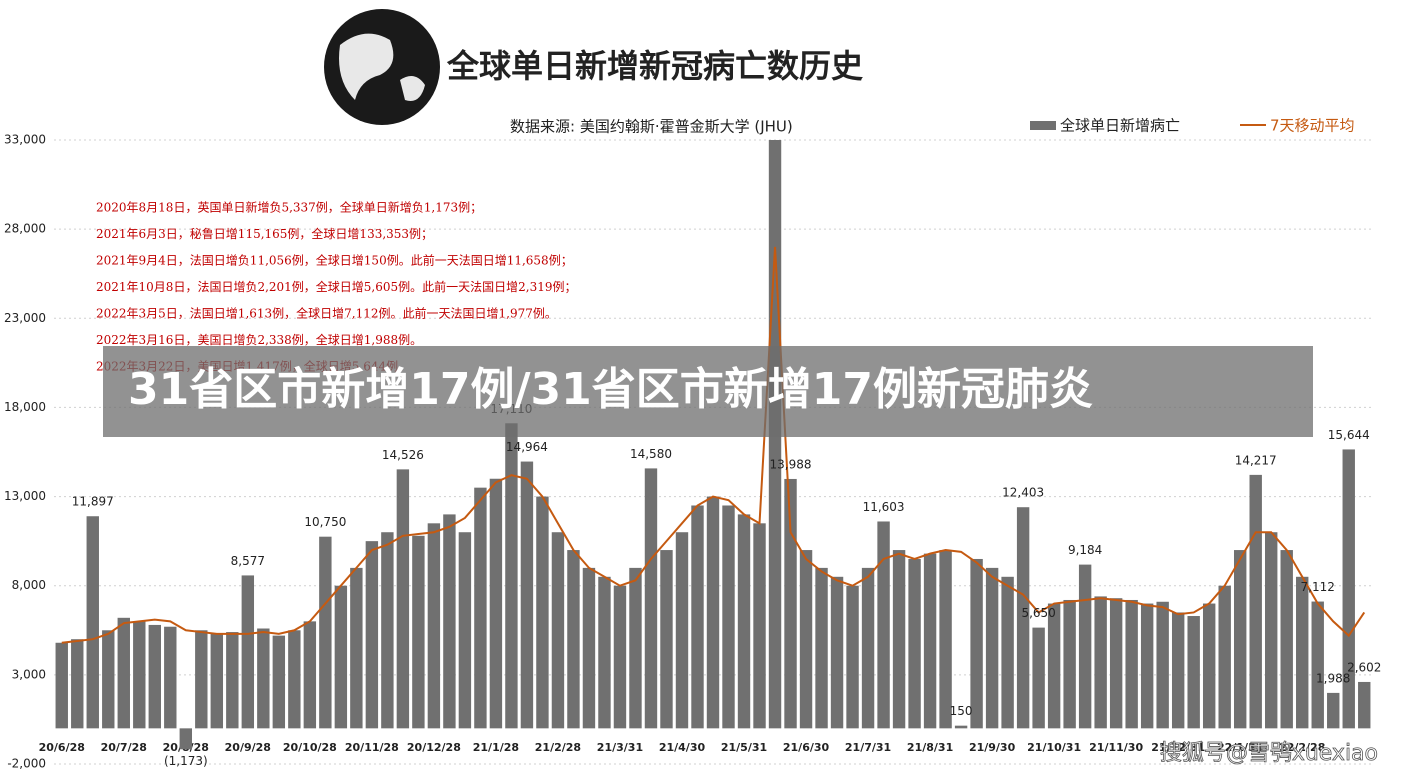  I want to click on y-tick-label: -2,000, so click(26, 764).